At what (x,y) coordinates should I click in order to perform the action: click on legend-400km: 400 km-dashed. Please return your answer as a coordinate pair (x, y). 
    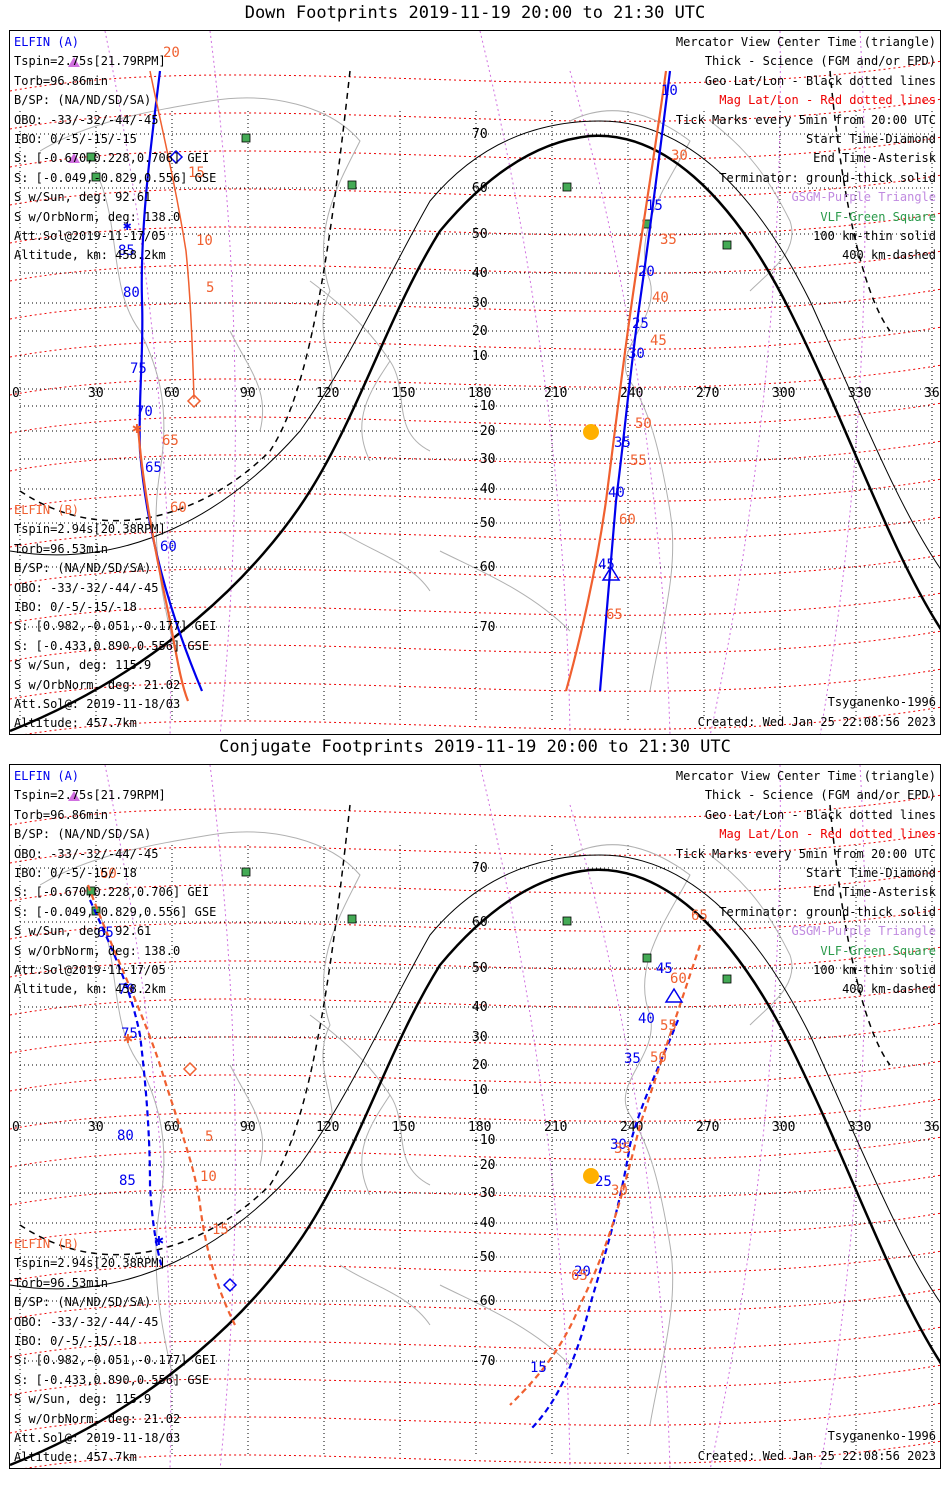
    Looking at the image, I should click on (889, 255).